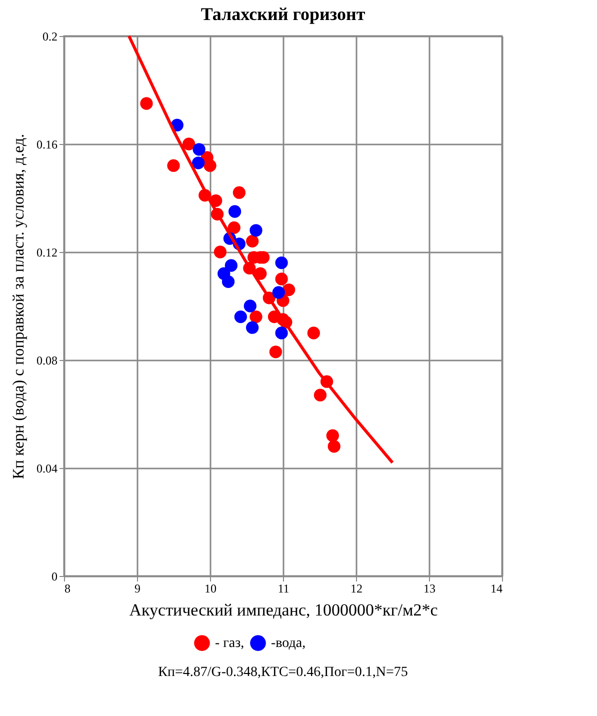 This screenshot has width=597, height=716. Describe the element at coordinates (283, 610) in the screenshot. I see `x-axis-title: Акустический импеданс, 1000000*кг/м2*с` at that location.